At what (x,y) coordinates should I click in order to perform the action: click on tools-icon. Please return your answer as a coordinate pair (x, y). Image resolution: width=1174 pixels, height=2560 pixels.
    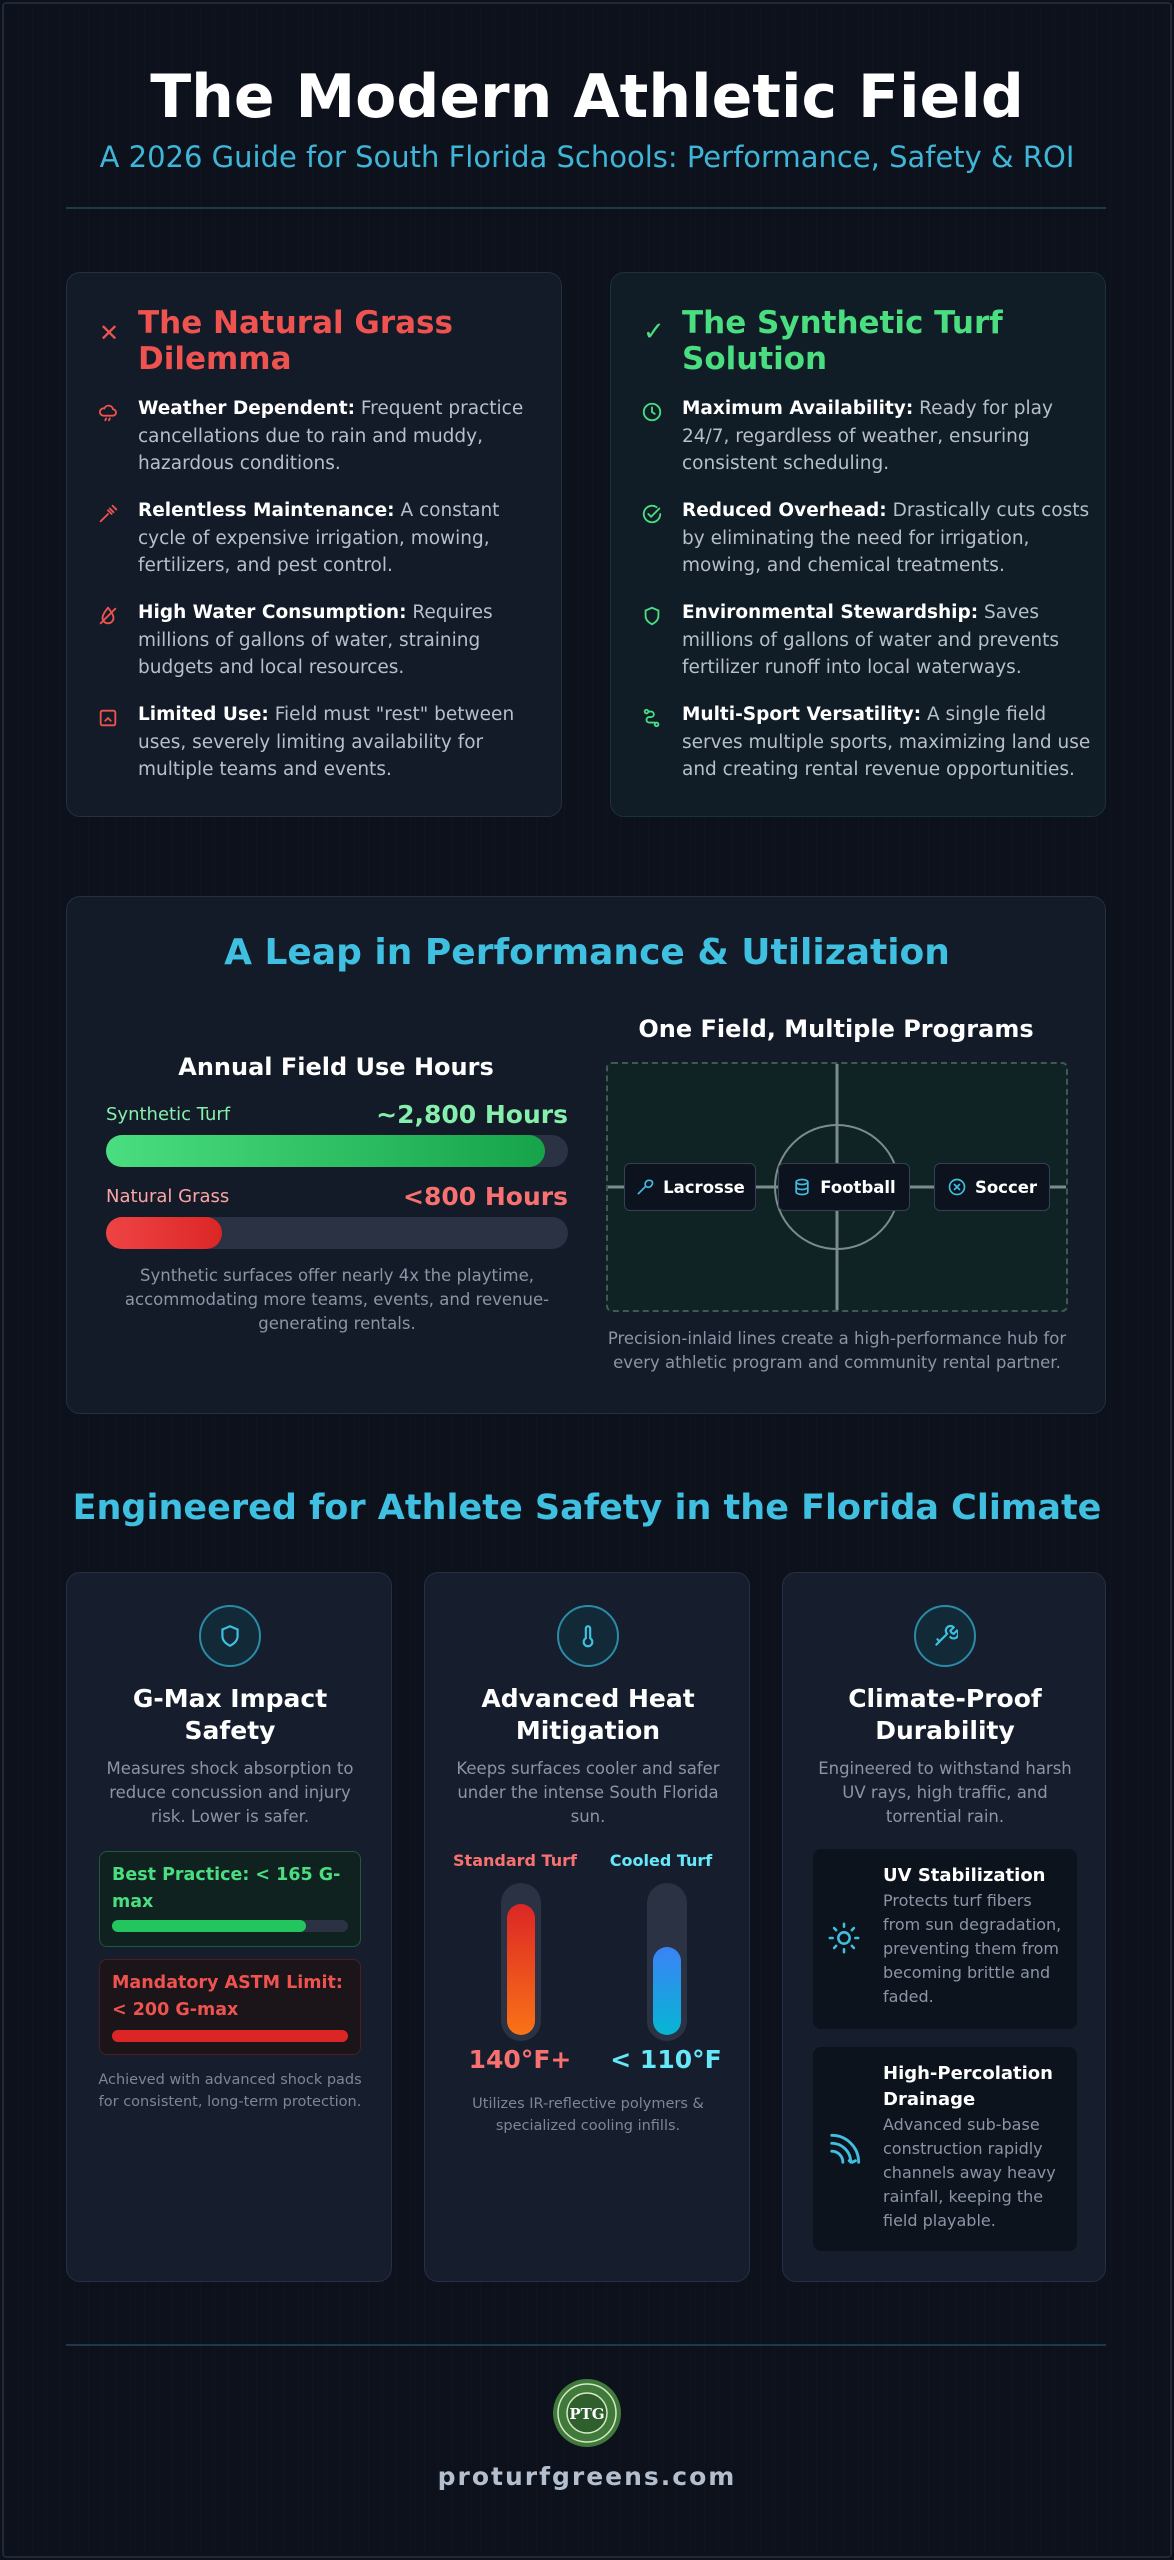
    Looking at the image, I should click on (945, 1636).